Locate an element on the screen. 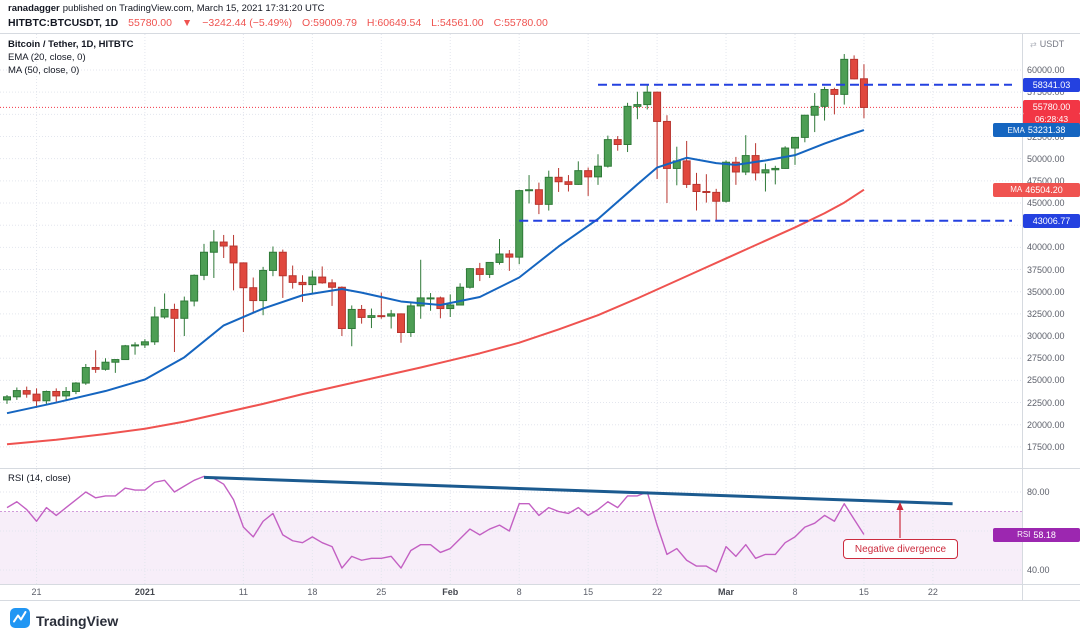  price-change: −3242.44 (−5.49%) is located at coordinates (247, 23).